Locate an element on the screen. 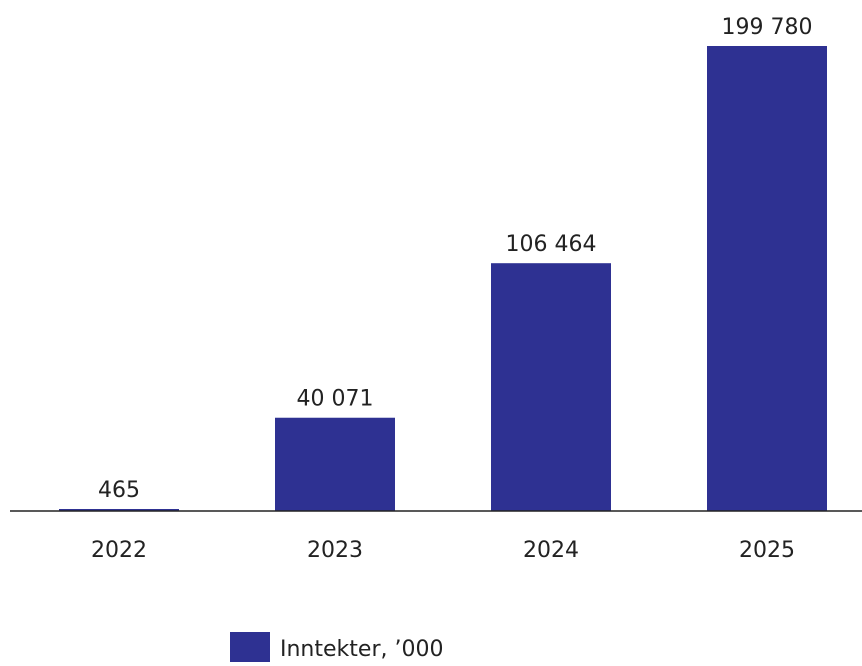  value-label-2023: 40 071 is located at coordinates (335, 399).